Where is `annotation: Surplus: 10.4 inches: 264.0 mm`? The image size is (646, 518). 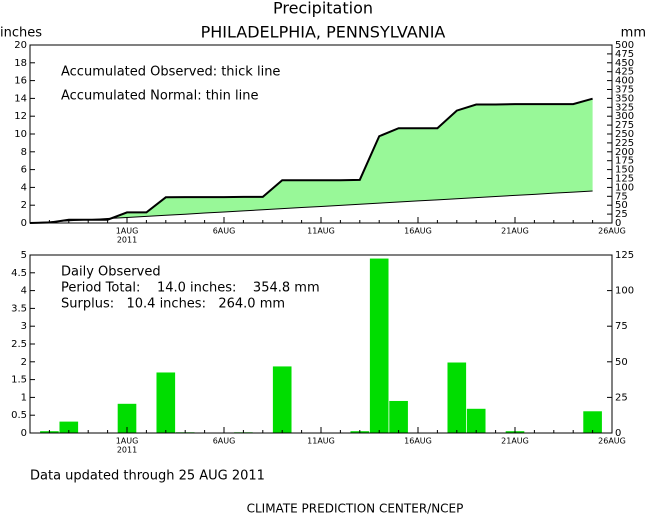
annotation: Surplus: 10.4 inches: 264.0 mm is located at coordinates (173, 304).